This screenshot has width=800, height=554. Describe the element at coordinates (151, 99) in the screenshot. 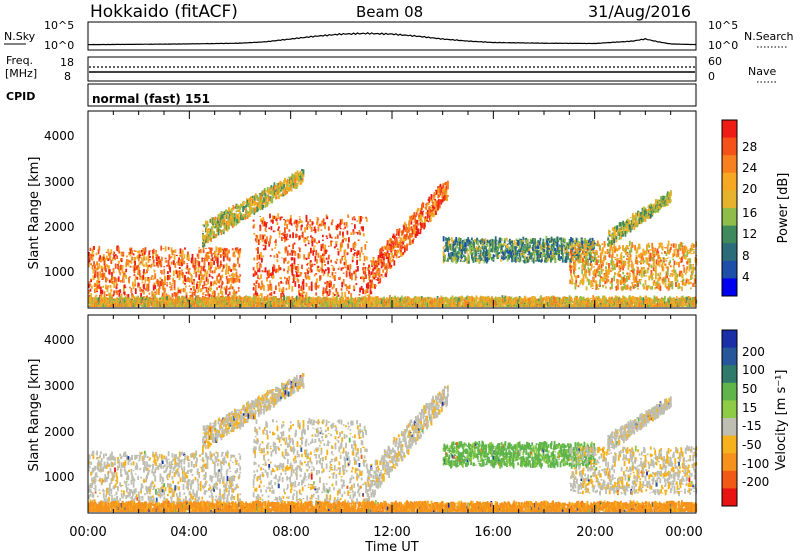

I see `cpid-mode: normal (fast) 151` at that location.